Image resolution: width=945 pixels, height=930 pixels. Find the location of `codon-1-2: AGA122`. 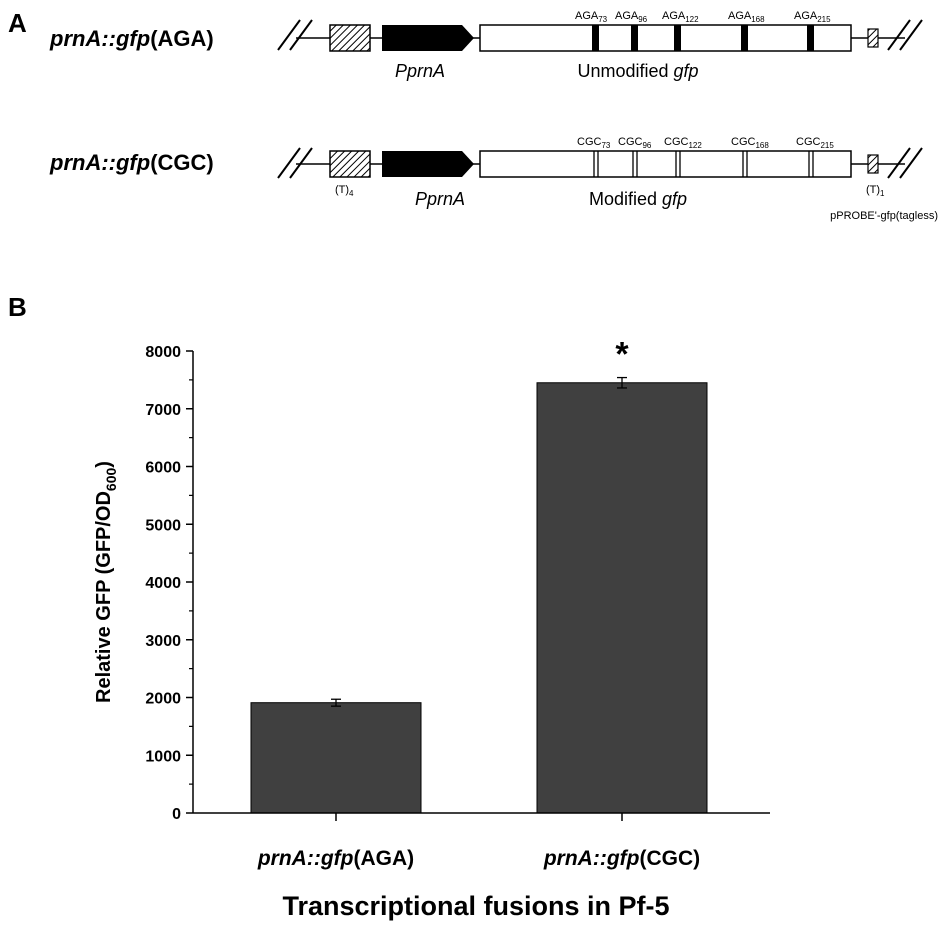

codon-1-2: AGA122 is located at coordinates (680, 17).